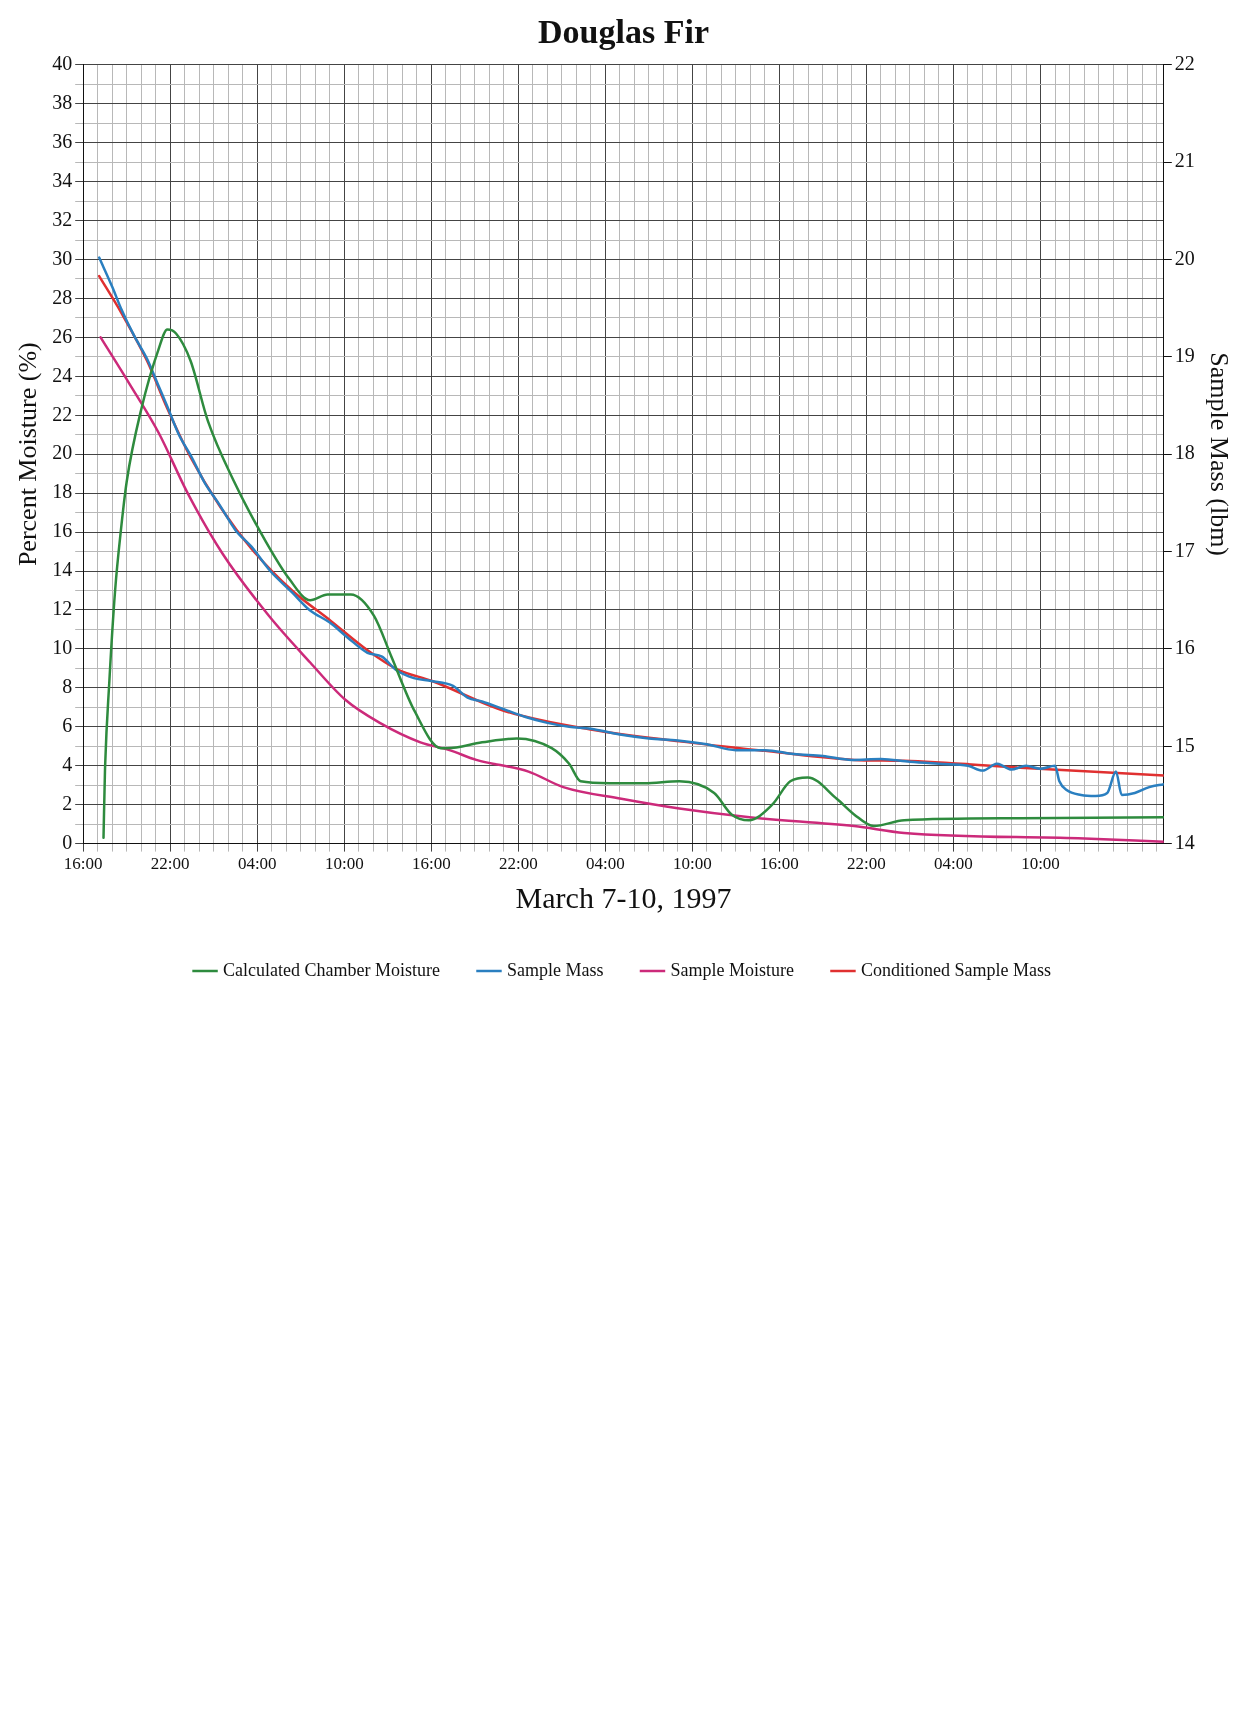  What do you see at coordinates (1184, 744) in the screenshot?
I see `y2-tick-label: 15` at bounding box center [1184, 744].